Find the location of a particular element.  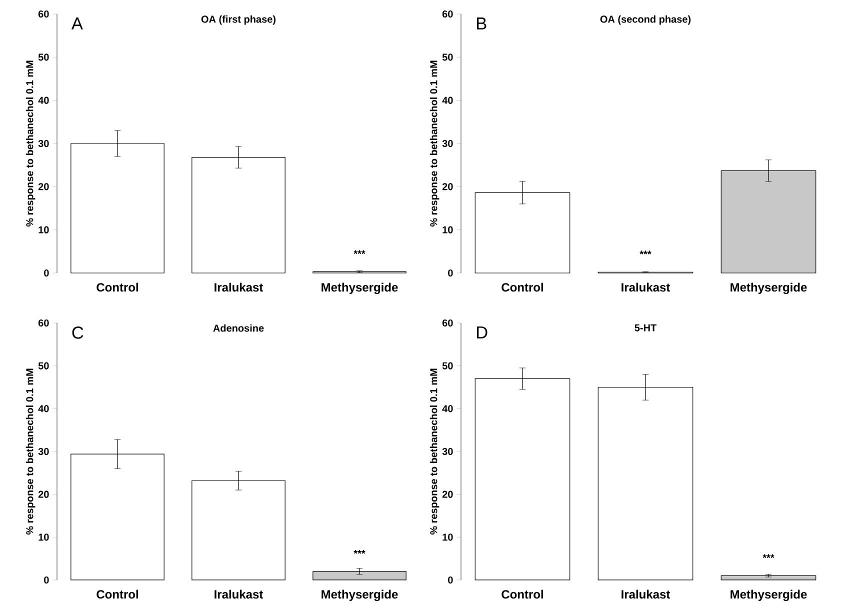

chart-title: OA (second phase) is located at coordinates (645, 20).